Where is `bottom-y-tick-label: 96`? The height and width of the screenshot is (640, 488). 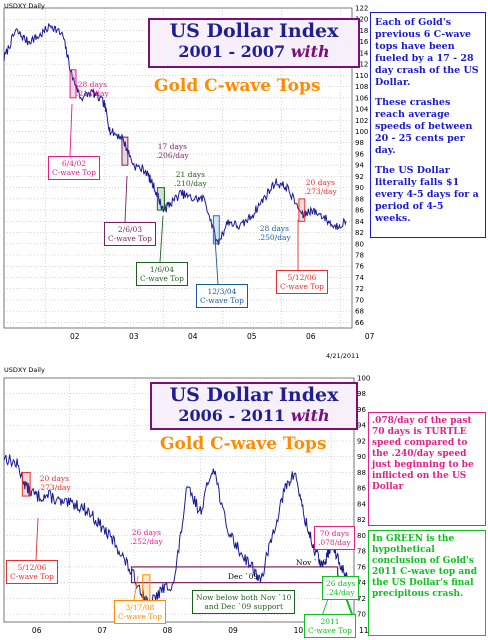
bottom-y-tick-label: 96 is located at coordinates (361, 410).